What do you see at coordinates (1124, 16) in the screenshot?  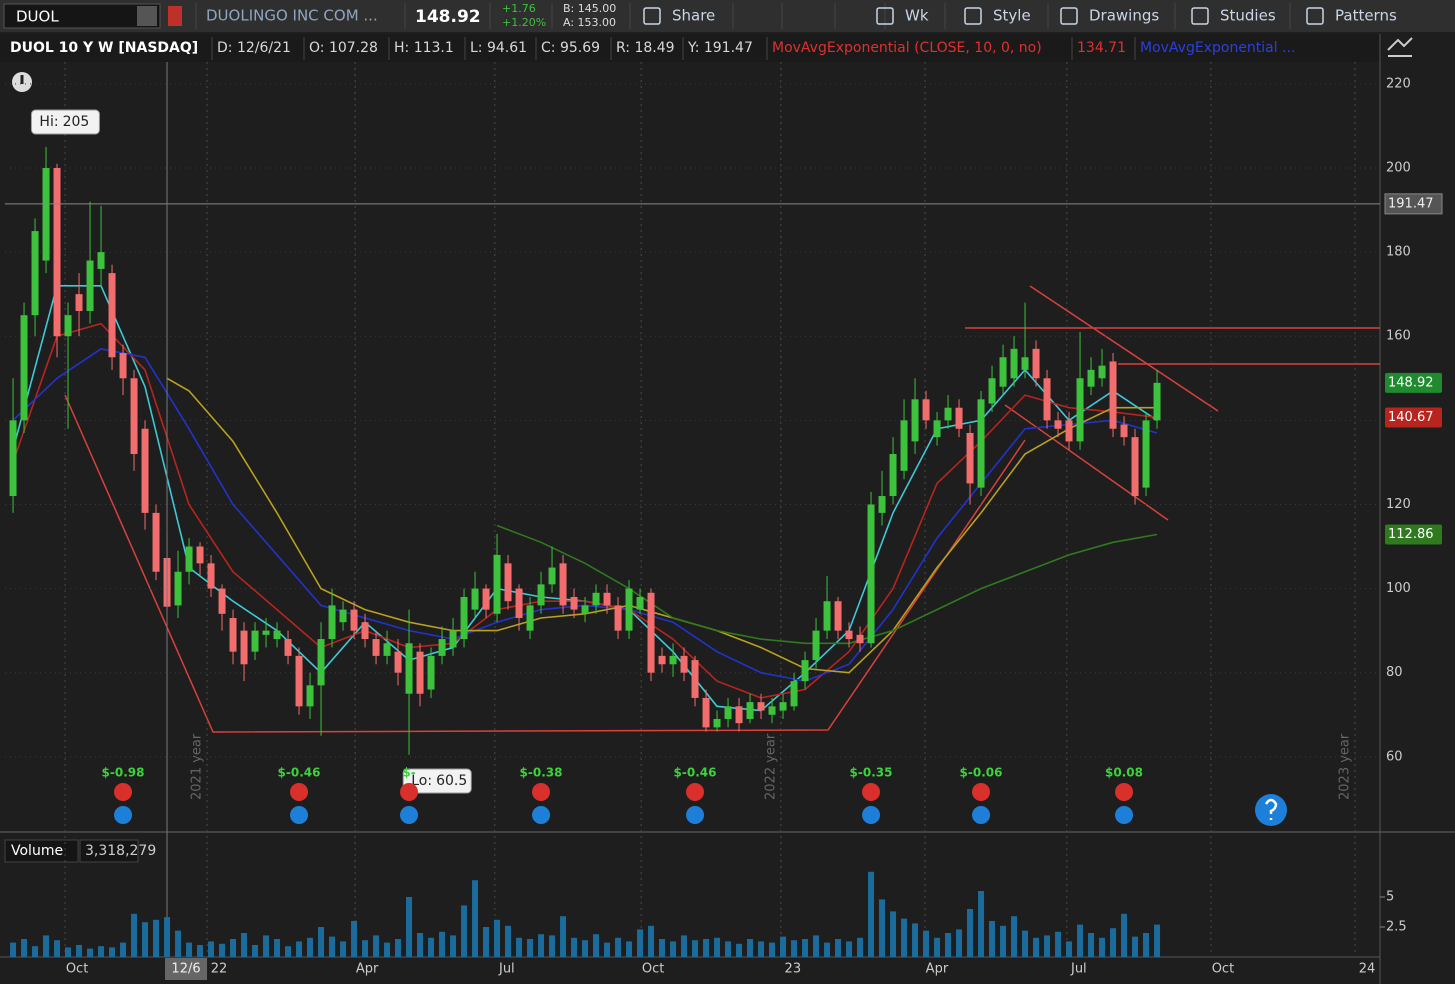 I see `toolbar-button: Drawings` at bounding box center [1124, 16].